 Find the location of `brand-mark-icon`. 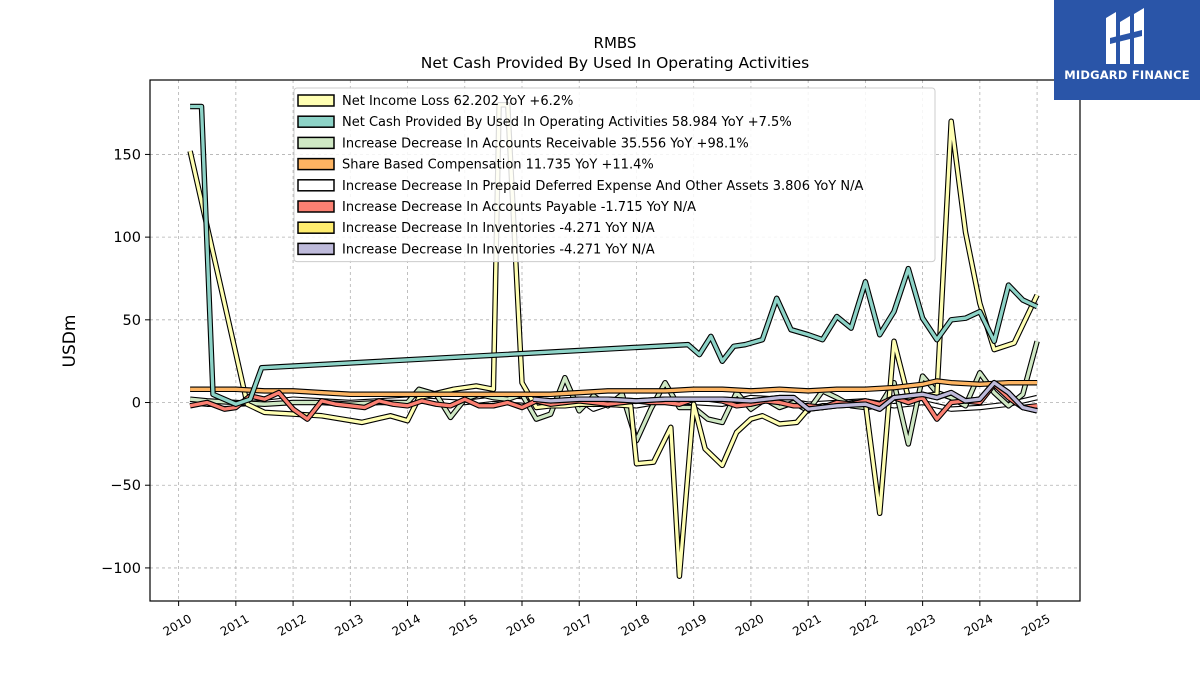

brand-mark-icon is located at coordinates (1125, 36).